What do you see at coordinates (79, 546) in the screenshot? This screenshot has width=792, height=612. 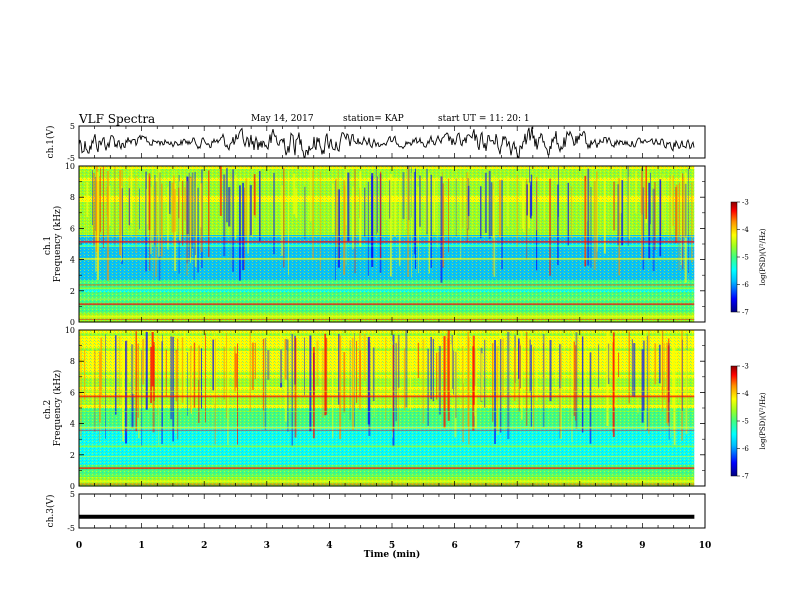 I see `x-tick-label: 0` at bounding box center [79, 546].